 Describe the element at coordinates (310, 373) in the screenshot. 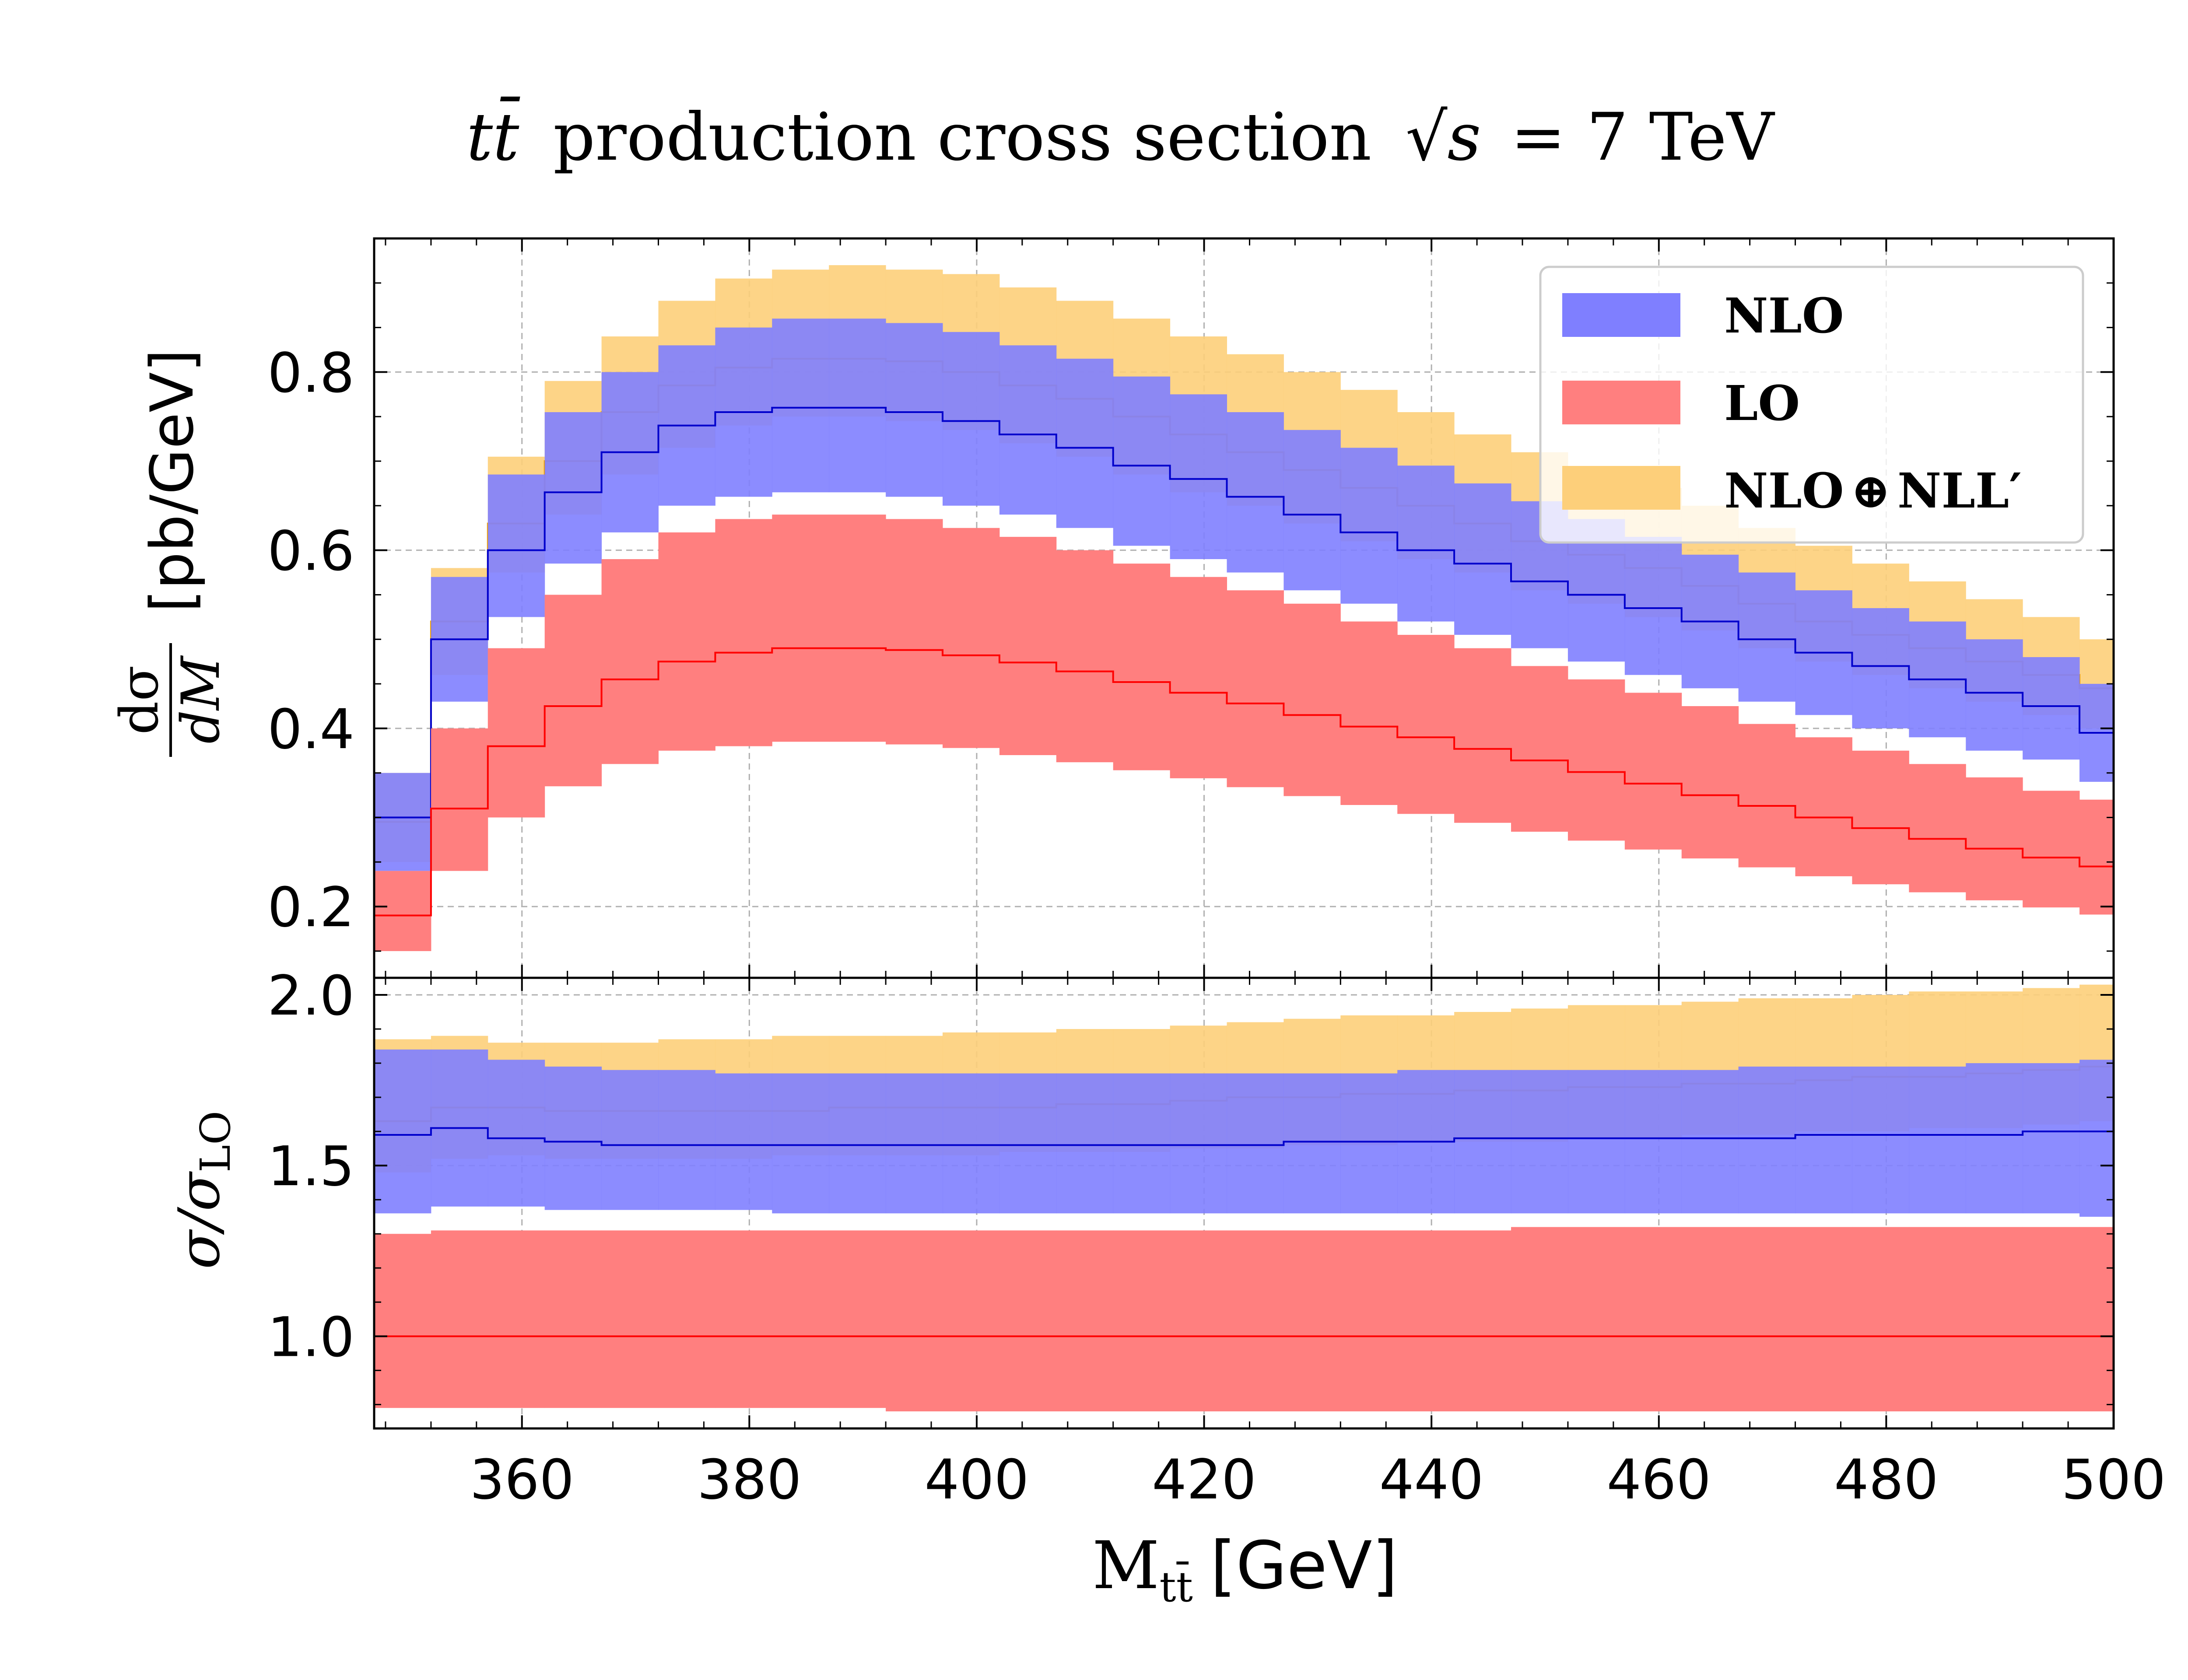

I see `y-tick-label: 0.8` at that location.